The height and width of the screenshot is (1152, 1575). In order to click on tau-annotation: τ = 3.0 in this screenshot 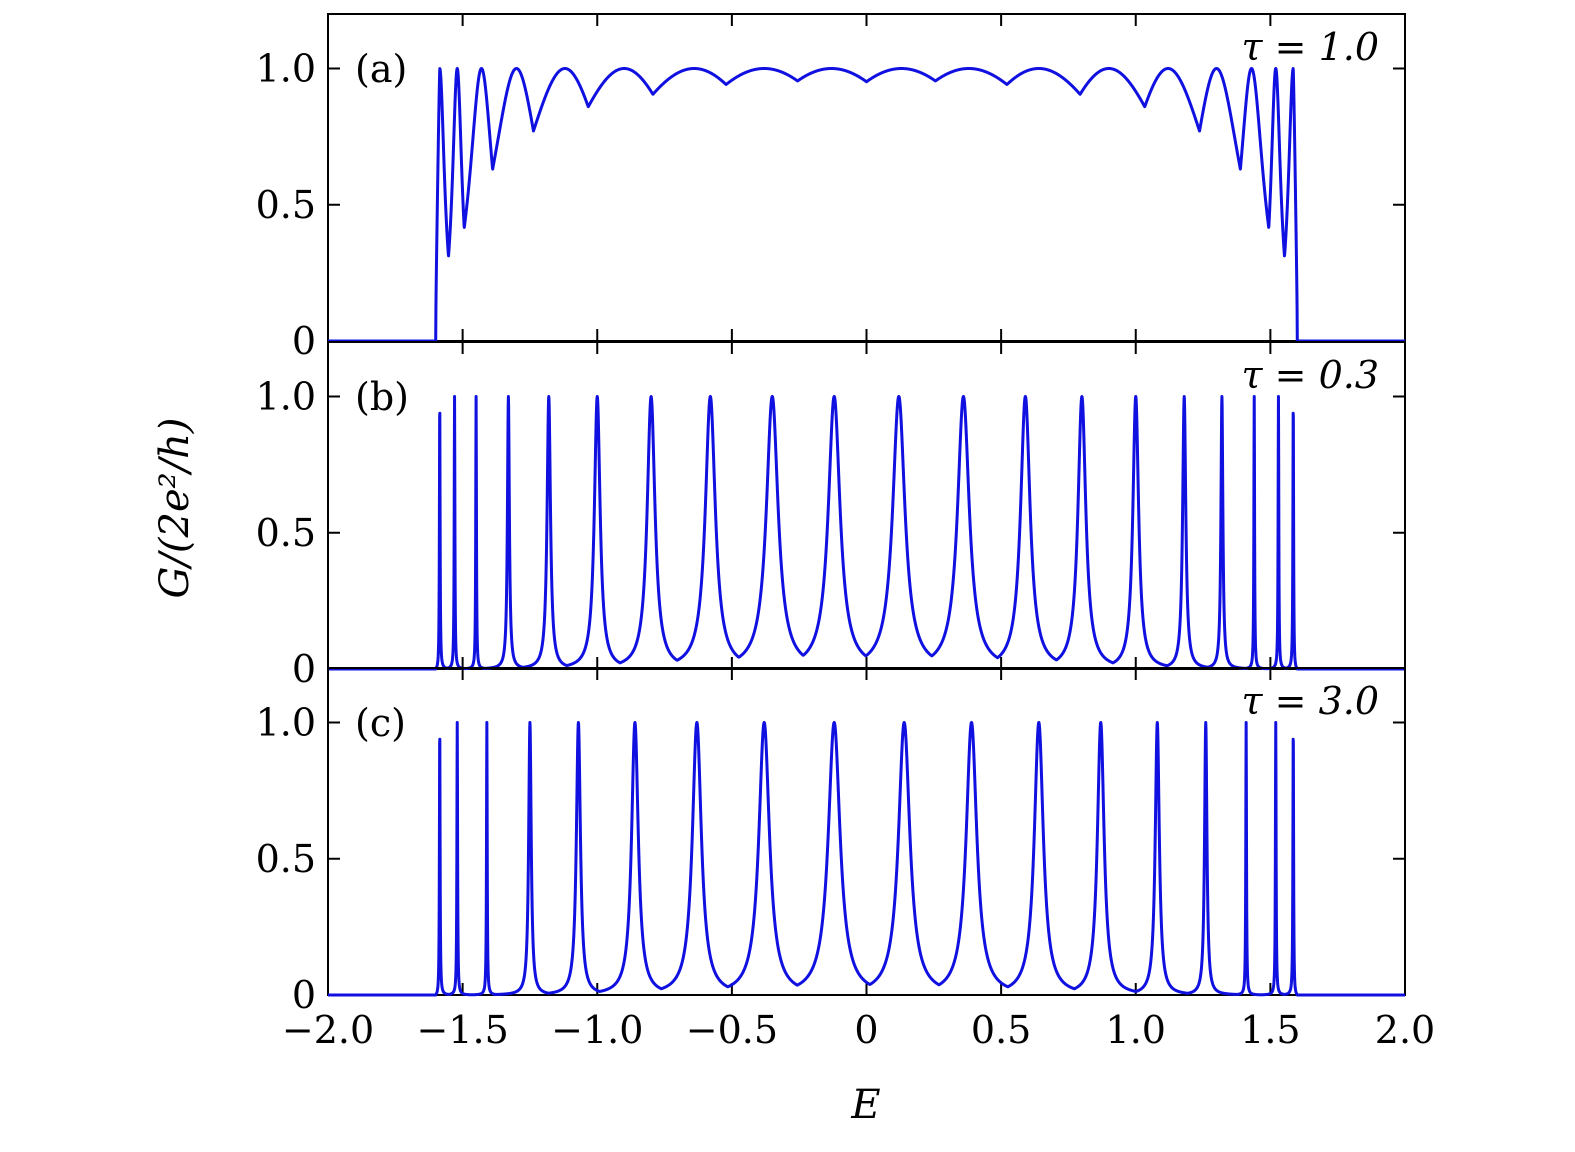, I will do `click(1310, 701)`.